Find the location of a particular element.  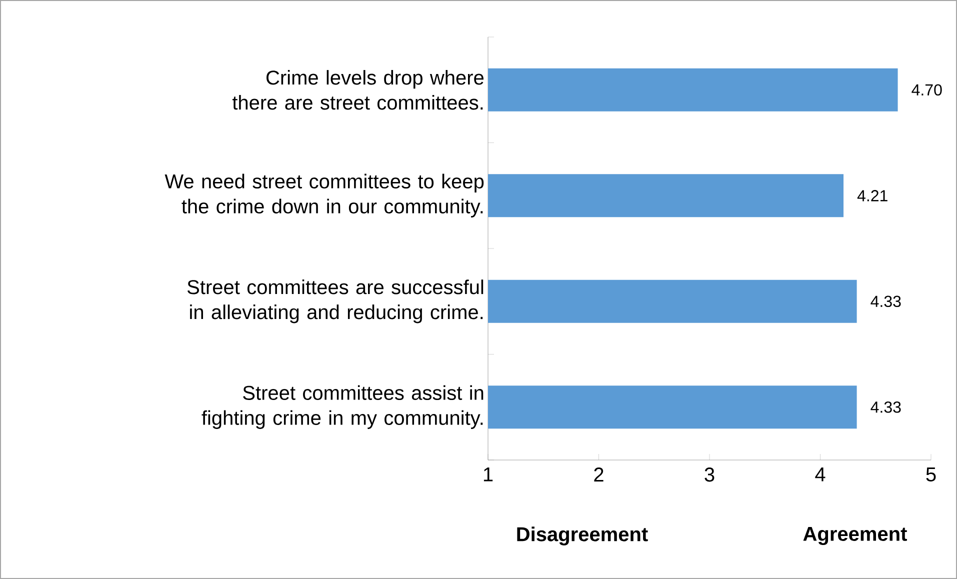

data-label: 4.70 is located at coordinates (927, 90).